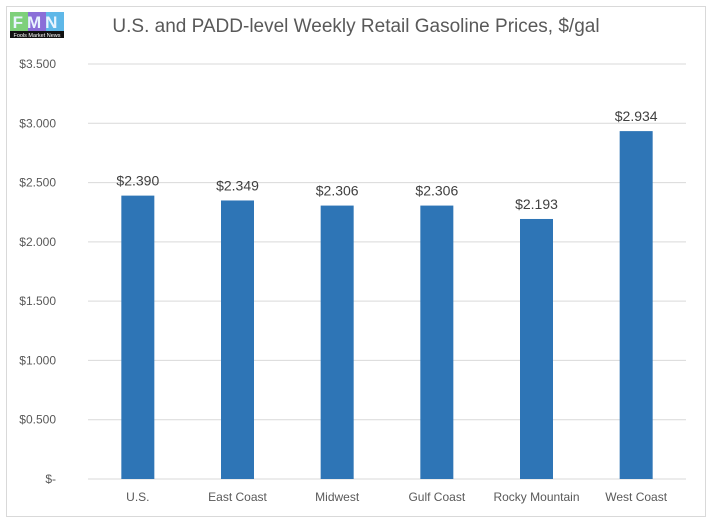 The width and height of the screenshot is (712, 523). Describe the element at coordinates (636, 497) in the screenshot. I see `x-tick-label: West Coast` at that location.